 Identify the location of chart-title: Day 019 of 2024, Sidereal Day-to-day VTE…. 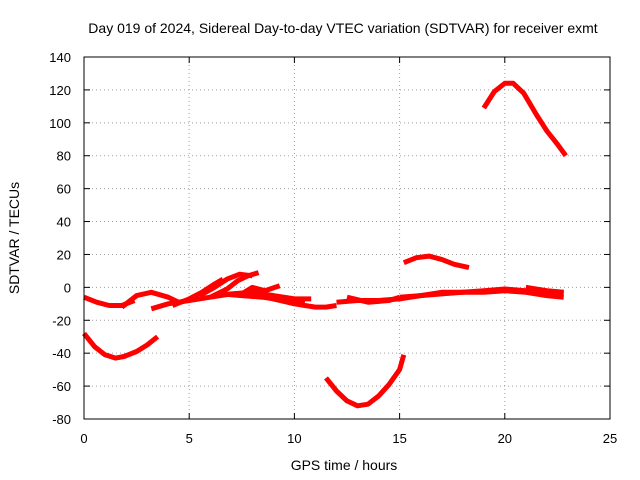
(342, 28).